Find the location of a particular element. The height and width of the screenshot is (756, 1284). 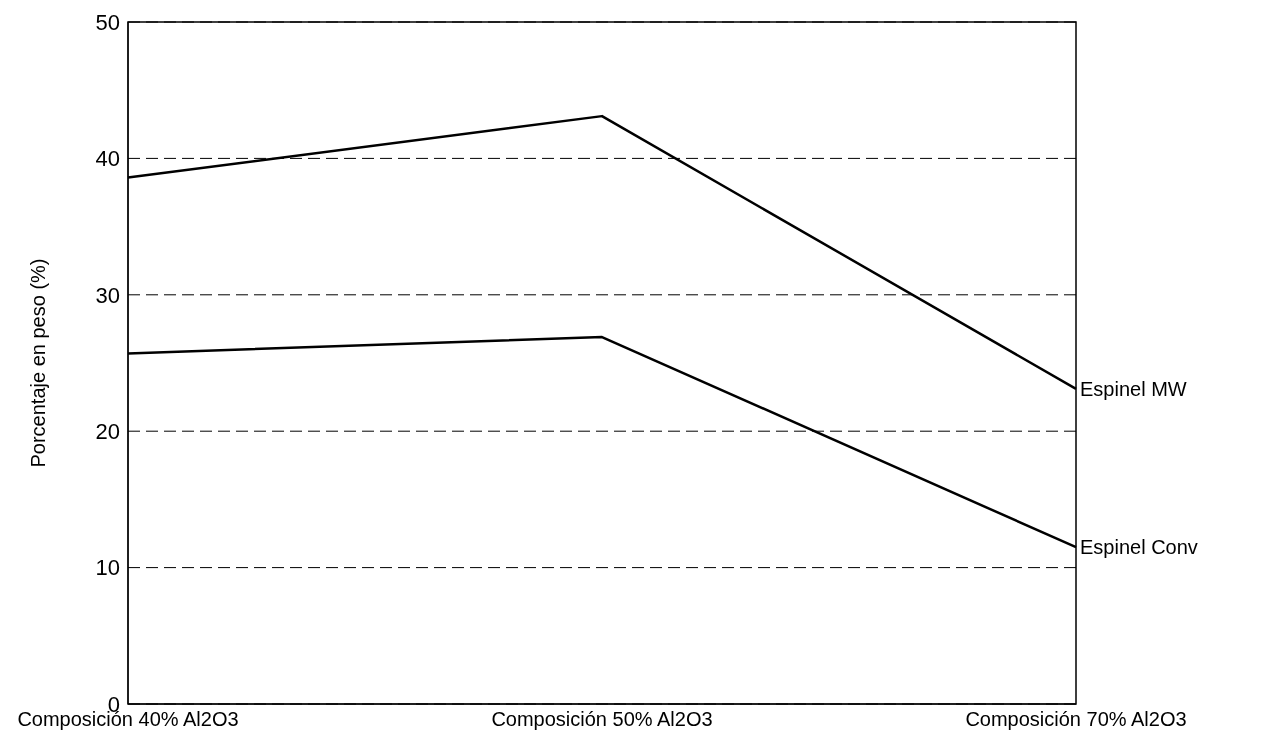

x-tick-label: Composición 50% Al2O3 is located at coordinates (602, 719).